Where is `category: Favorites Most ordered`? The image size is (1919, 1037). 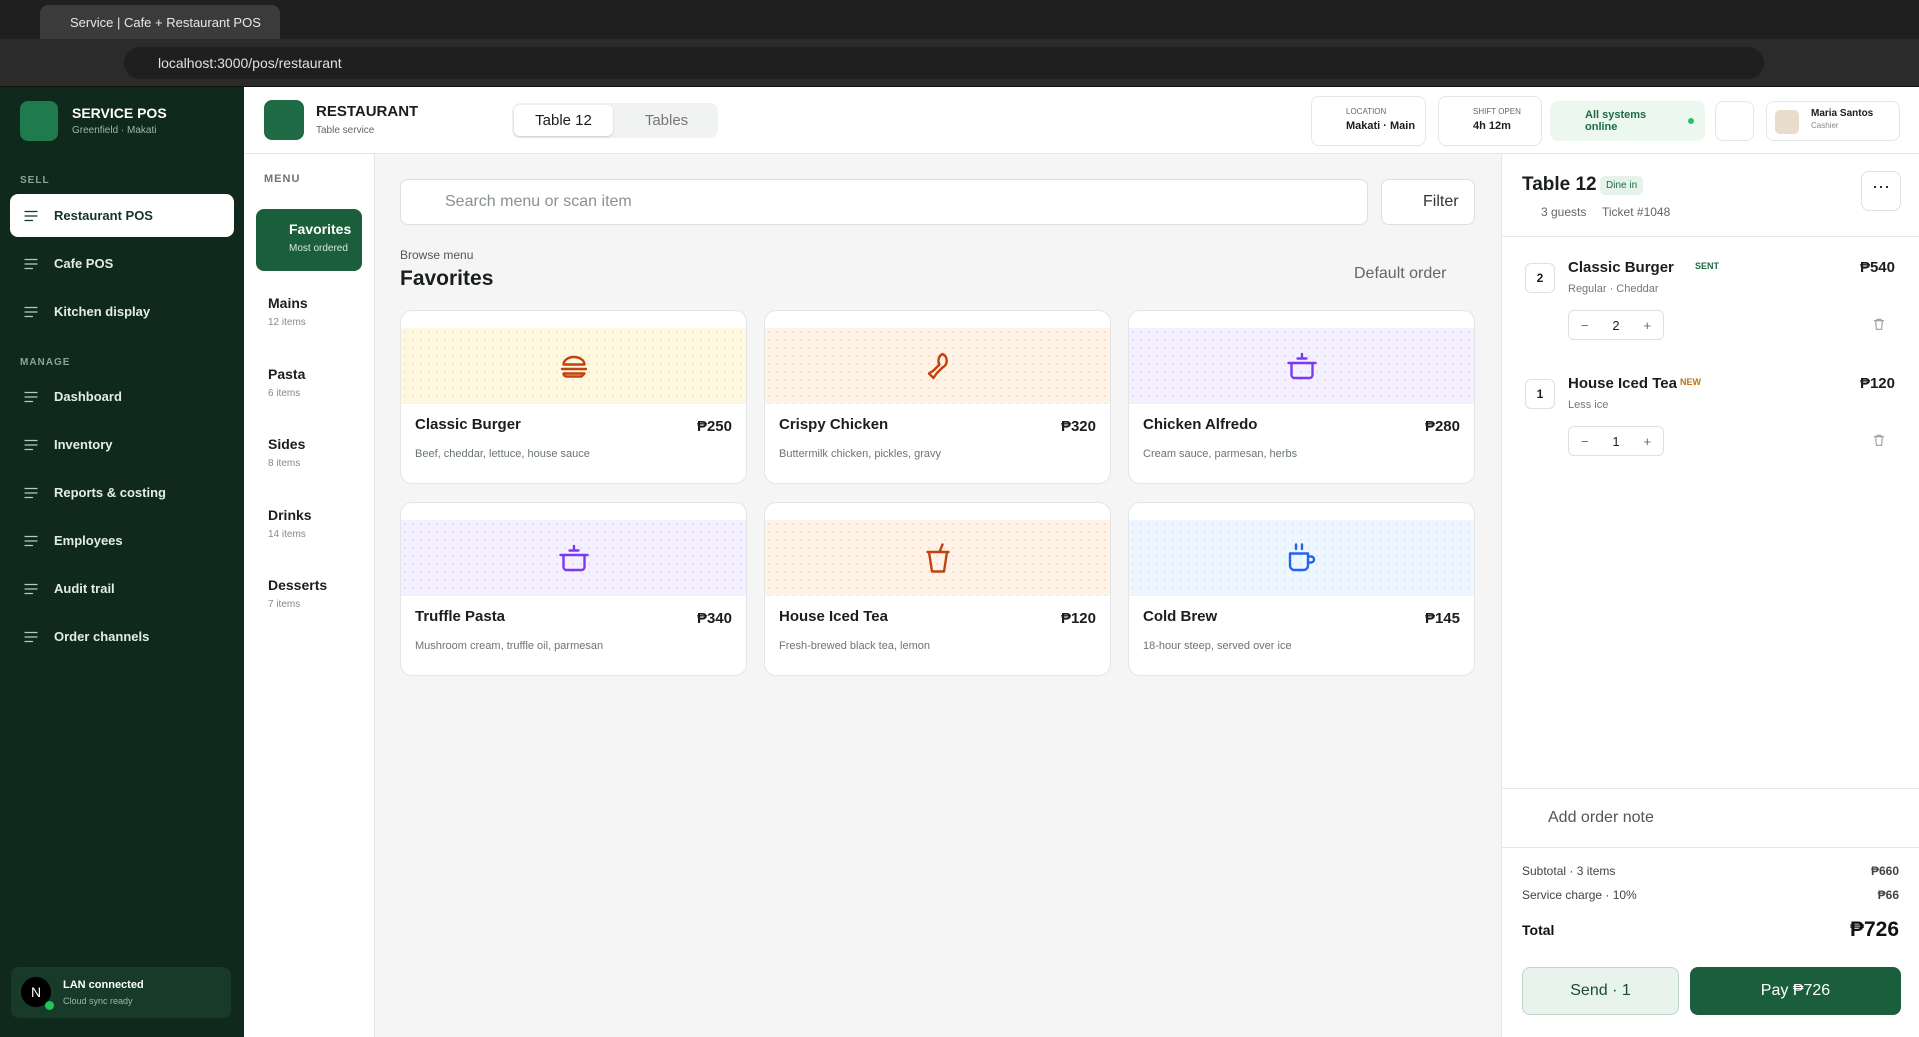 category: Favorites Most ordered is located at coordinates (309, 240).